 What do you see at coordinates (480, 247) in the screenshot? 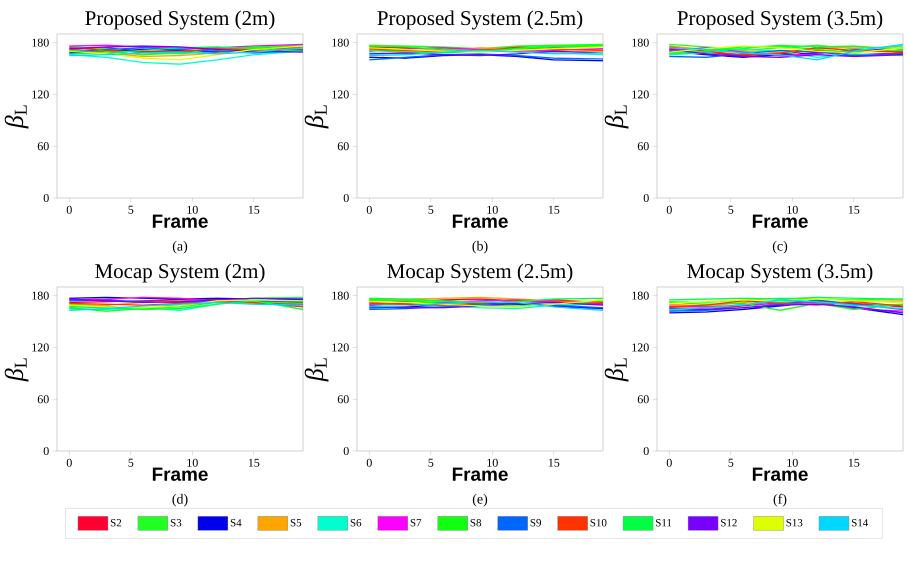
I see `text: (b)` at bounding box center [480, 247].